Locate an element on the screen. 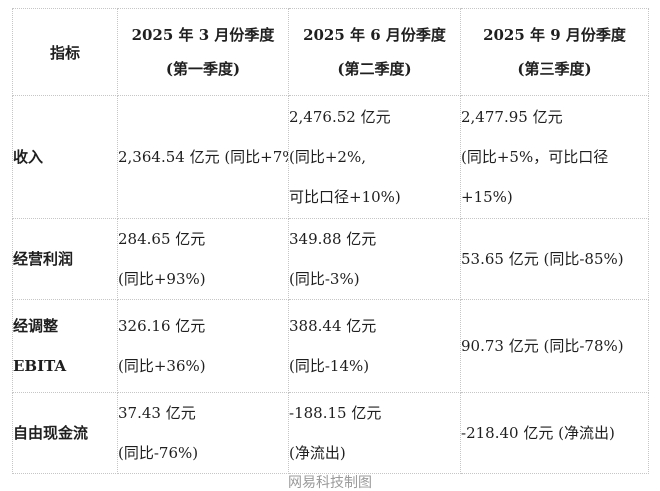 Image resolution: width=660 pixels, height=491 pixels. cell-ebita-q3: 90.73 亿元 (同比-78%) is located at coordinates (554, 346).